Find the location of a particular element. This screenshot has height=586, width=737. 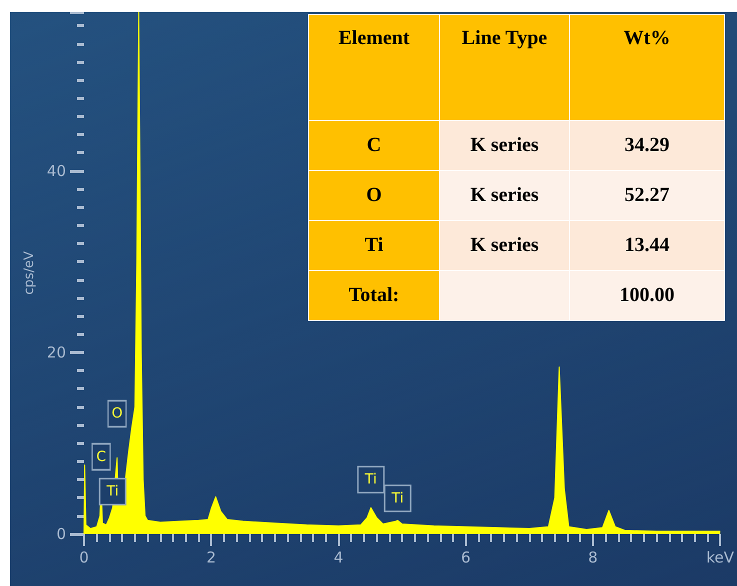

y-axis-title: cps/eV is located at coordinates (29, 273).